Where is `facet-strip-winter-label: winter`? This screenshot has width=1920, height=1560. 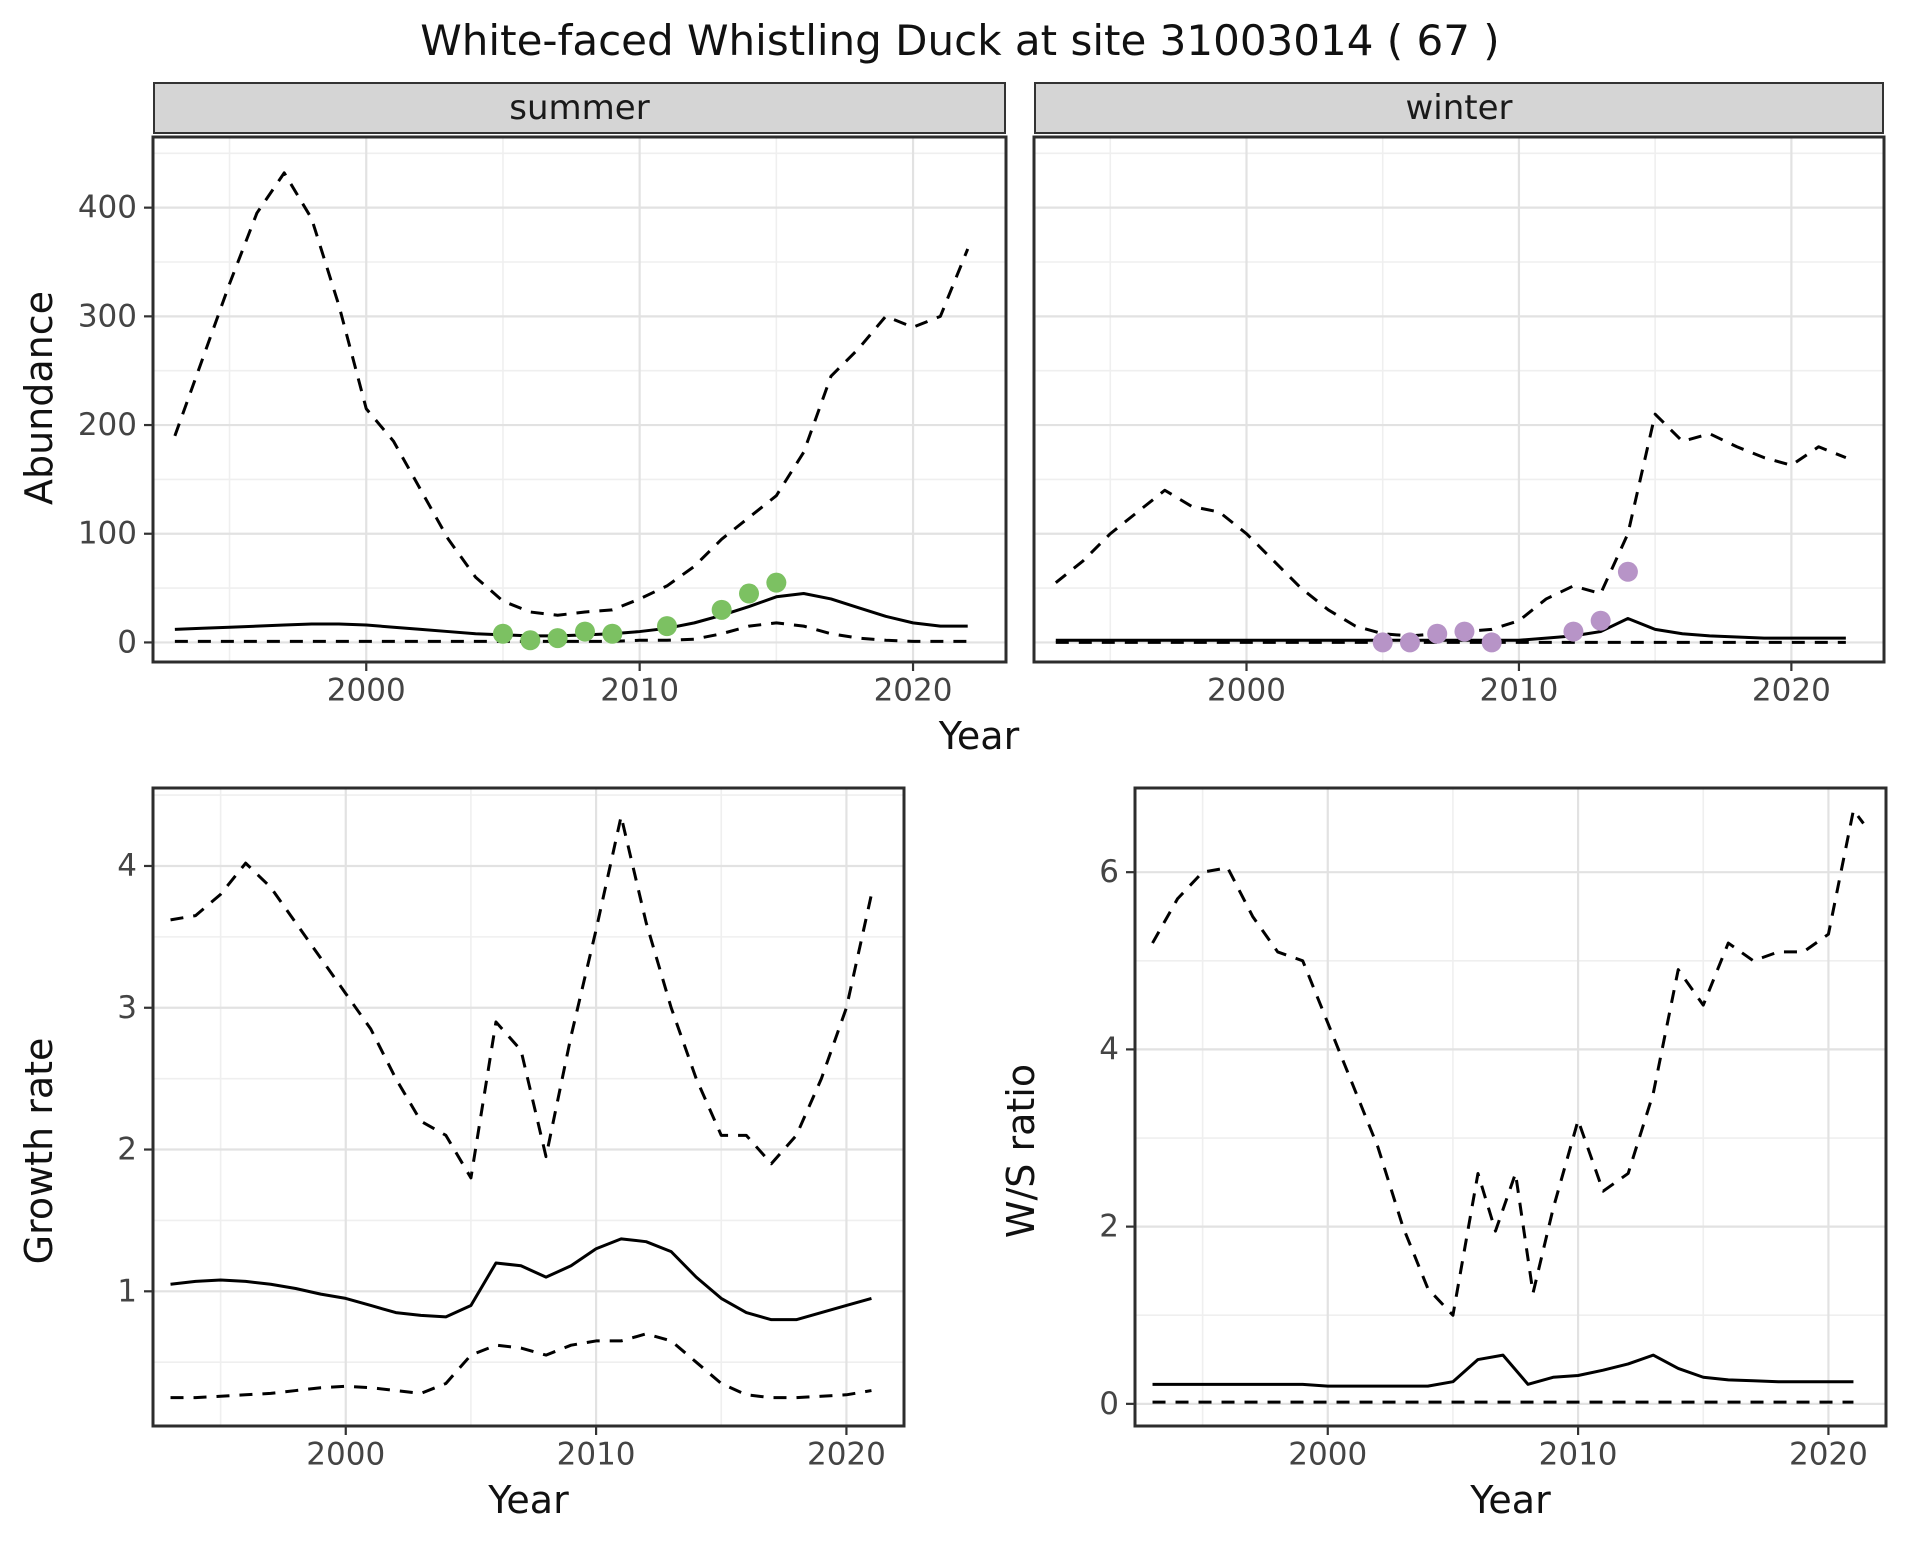
facet-strip-winter-label: winter is located at coordinates (1459, 108).